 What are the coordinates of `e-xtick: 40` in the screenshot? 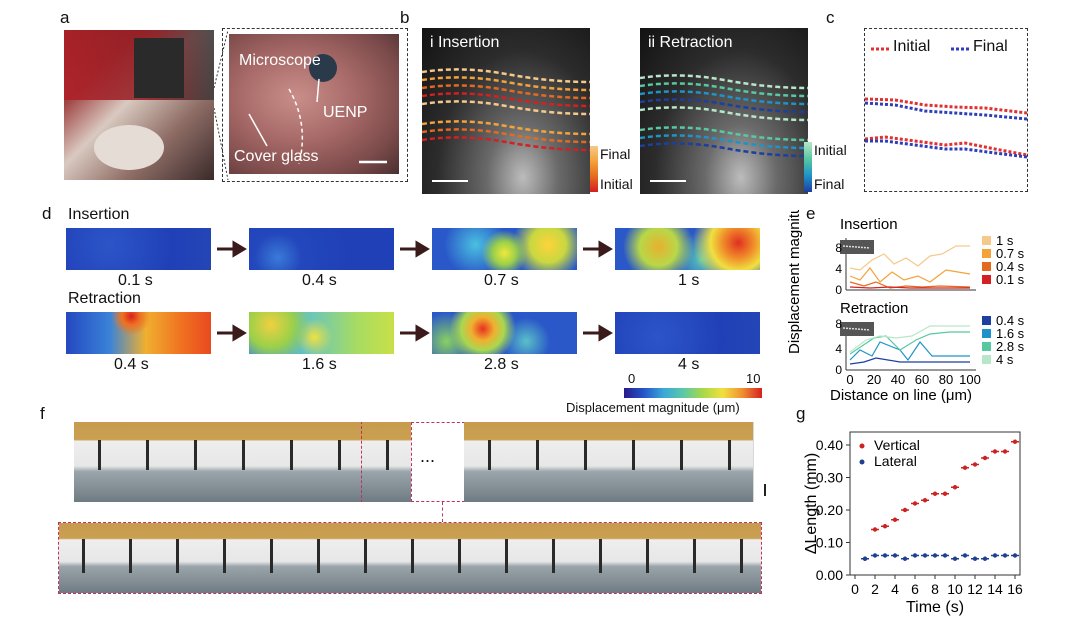 It's located at (898, 379).